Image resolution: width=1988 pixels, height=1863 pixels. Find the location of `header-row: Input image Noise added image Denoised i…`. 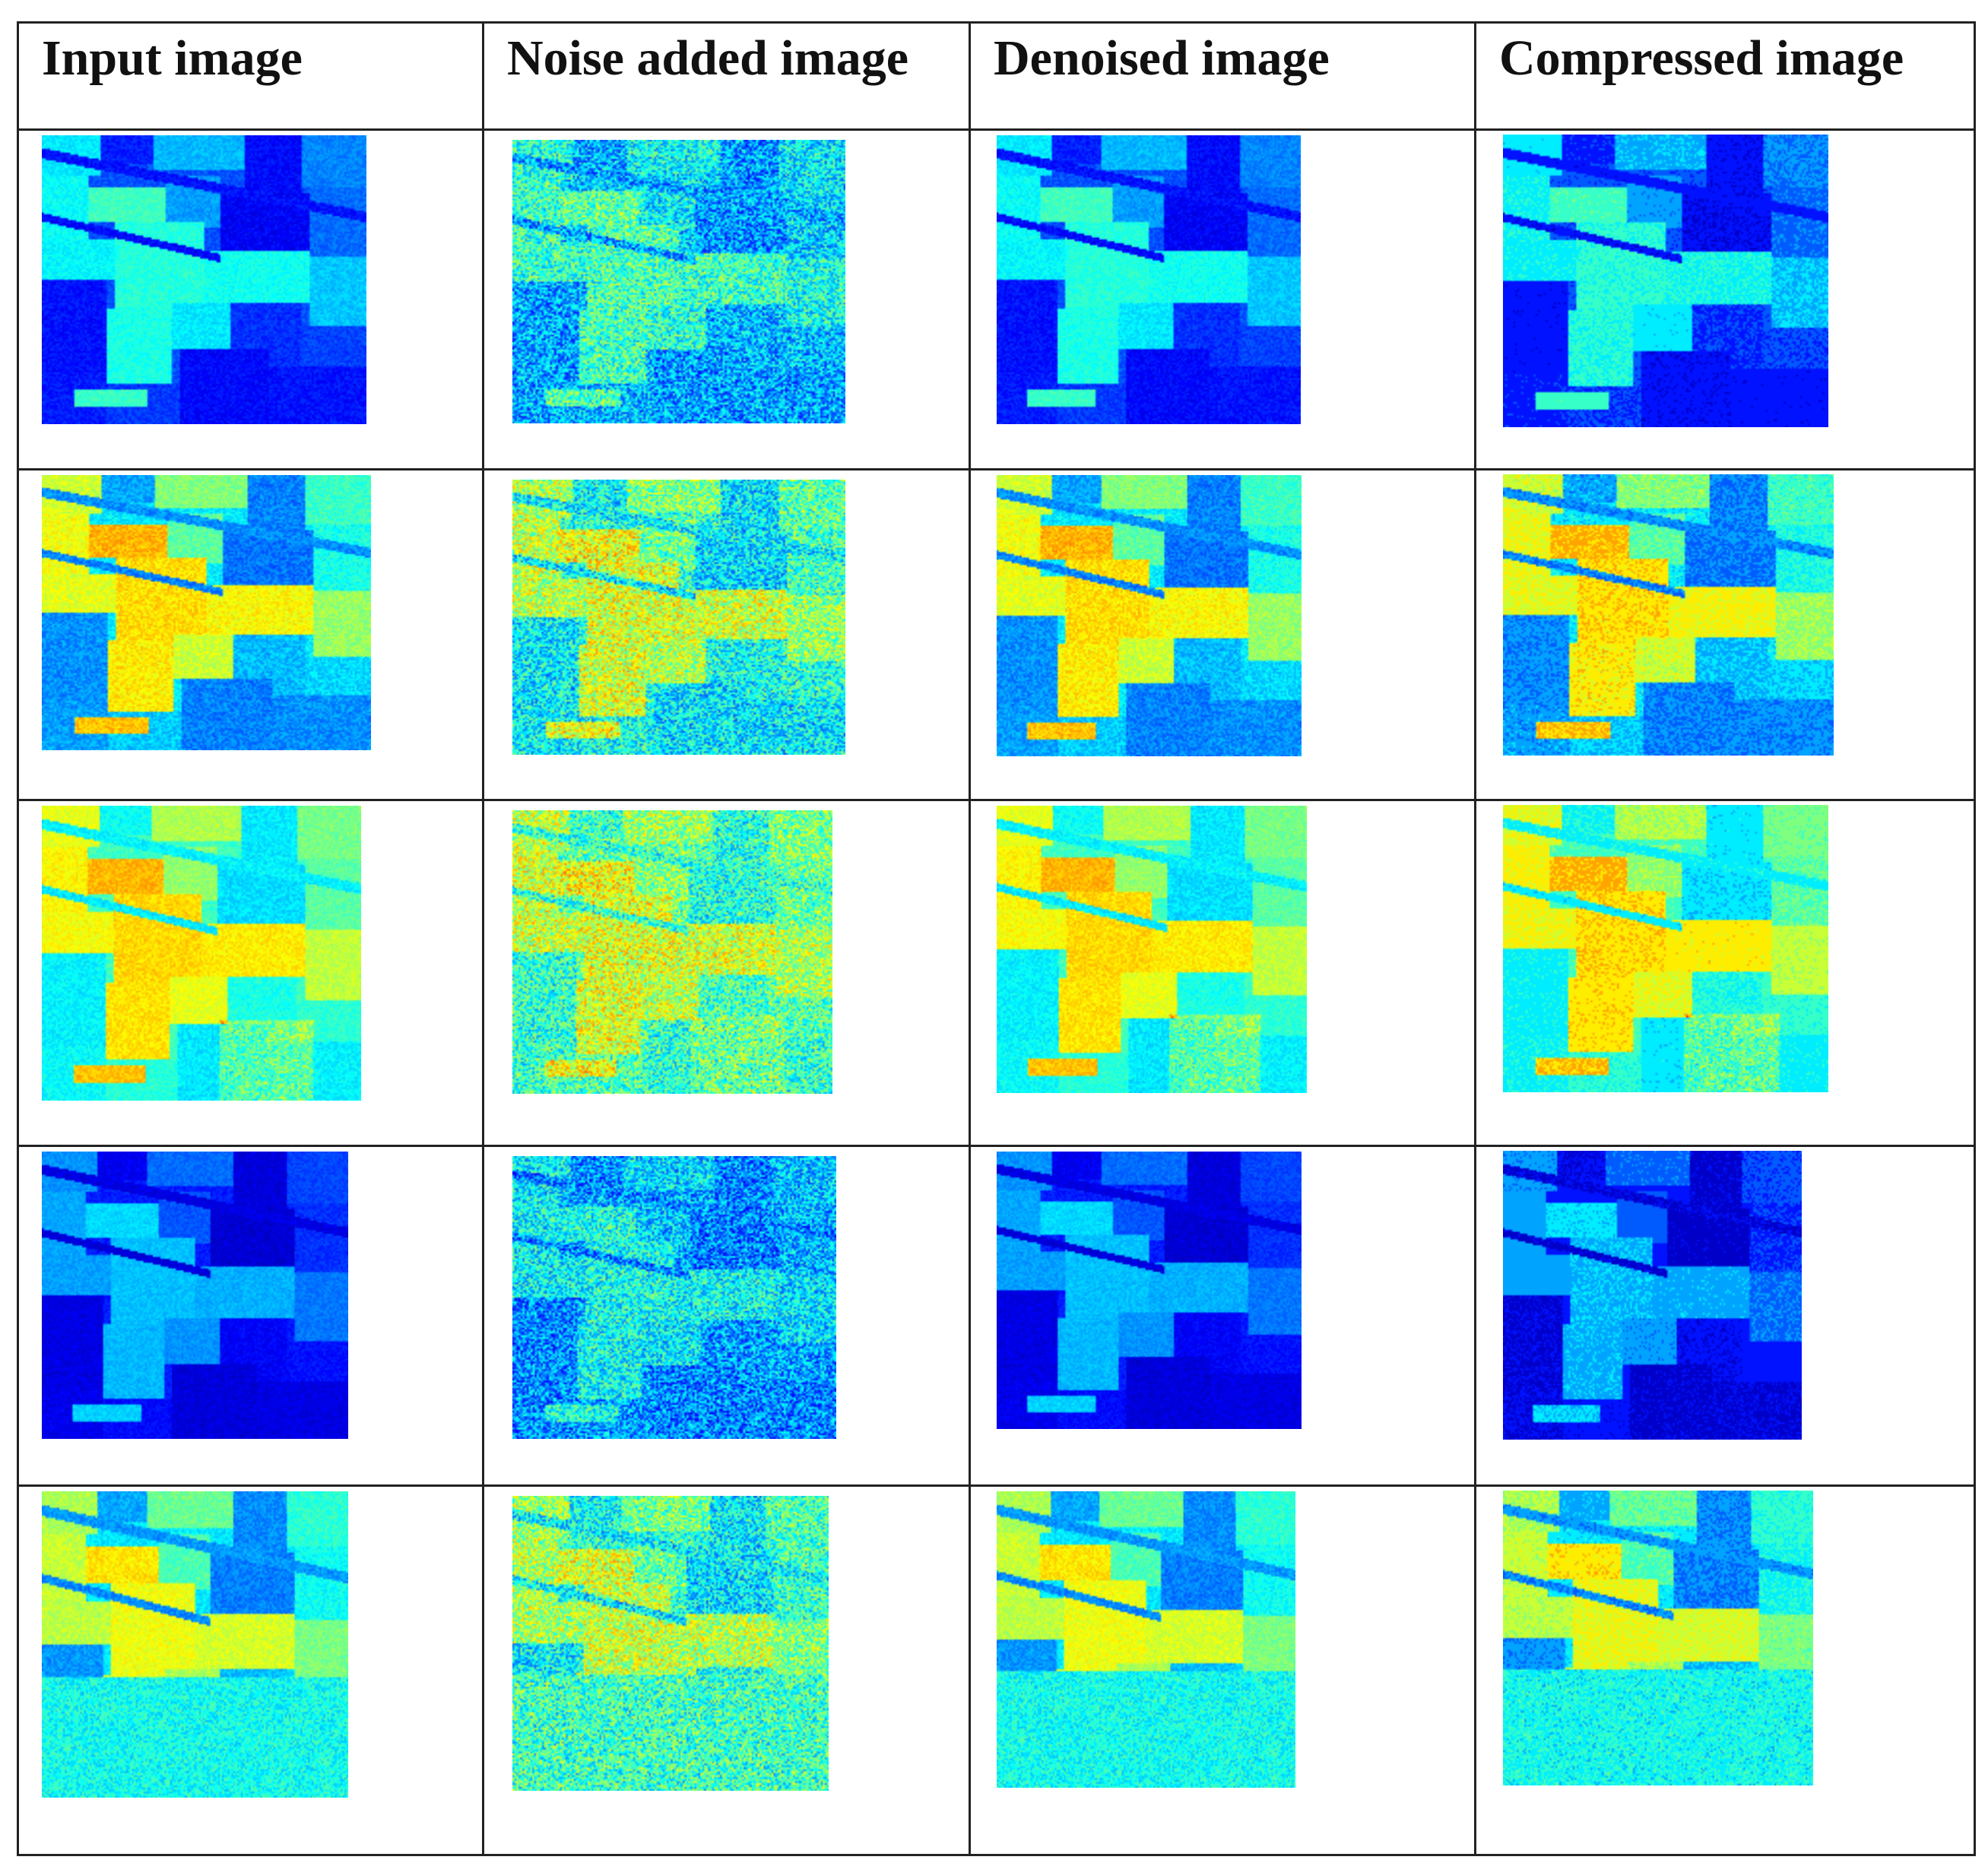

header-row: Input image Noise added image Denoised i… is located at coordinates (996, 76).